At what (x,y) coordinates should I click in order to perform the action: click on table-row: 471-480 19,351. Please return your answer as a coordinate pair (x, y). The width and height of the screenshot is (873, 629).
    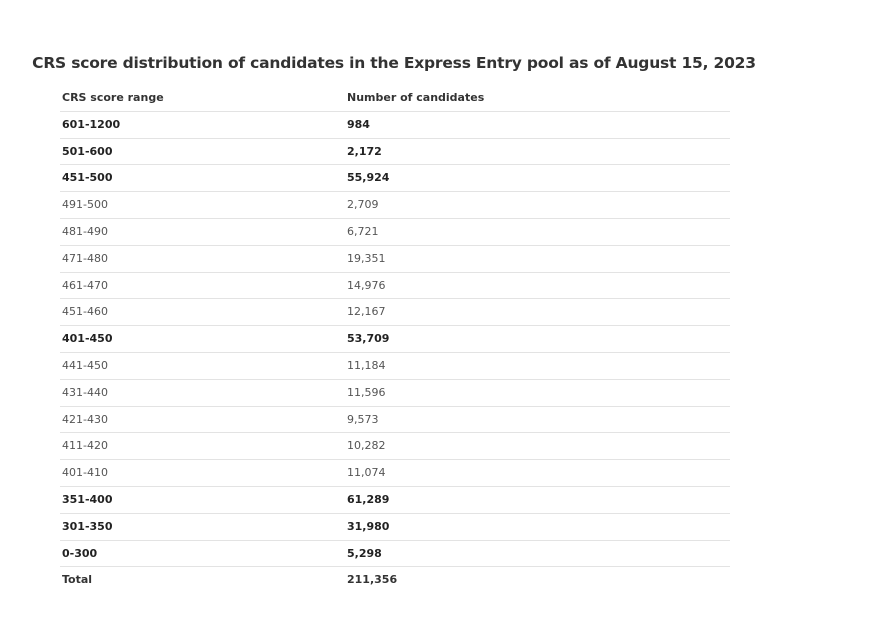
    Looking at the image, I should click on (395, 259).